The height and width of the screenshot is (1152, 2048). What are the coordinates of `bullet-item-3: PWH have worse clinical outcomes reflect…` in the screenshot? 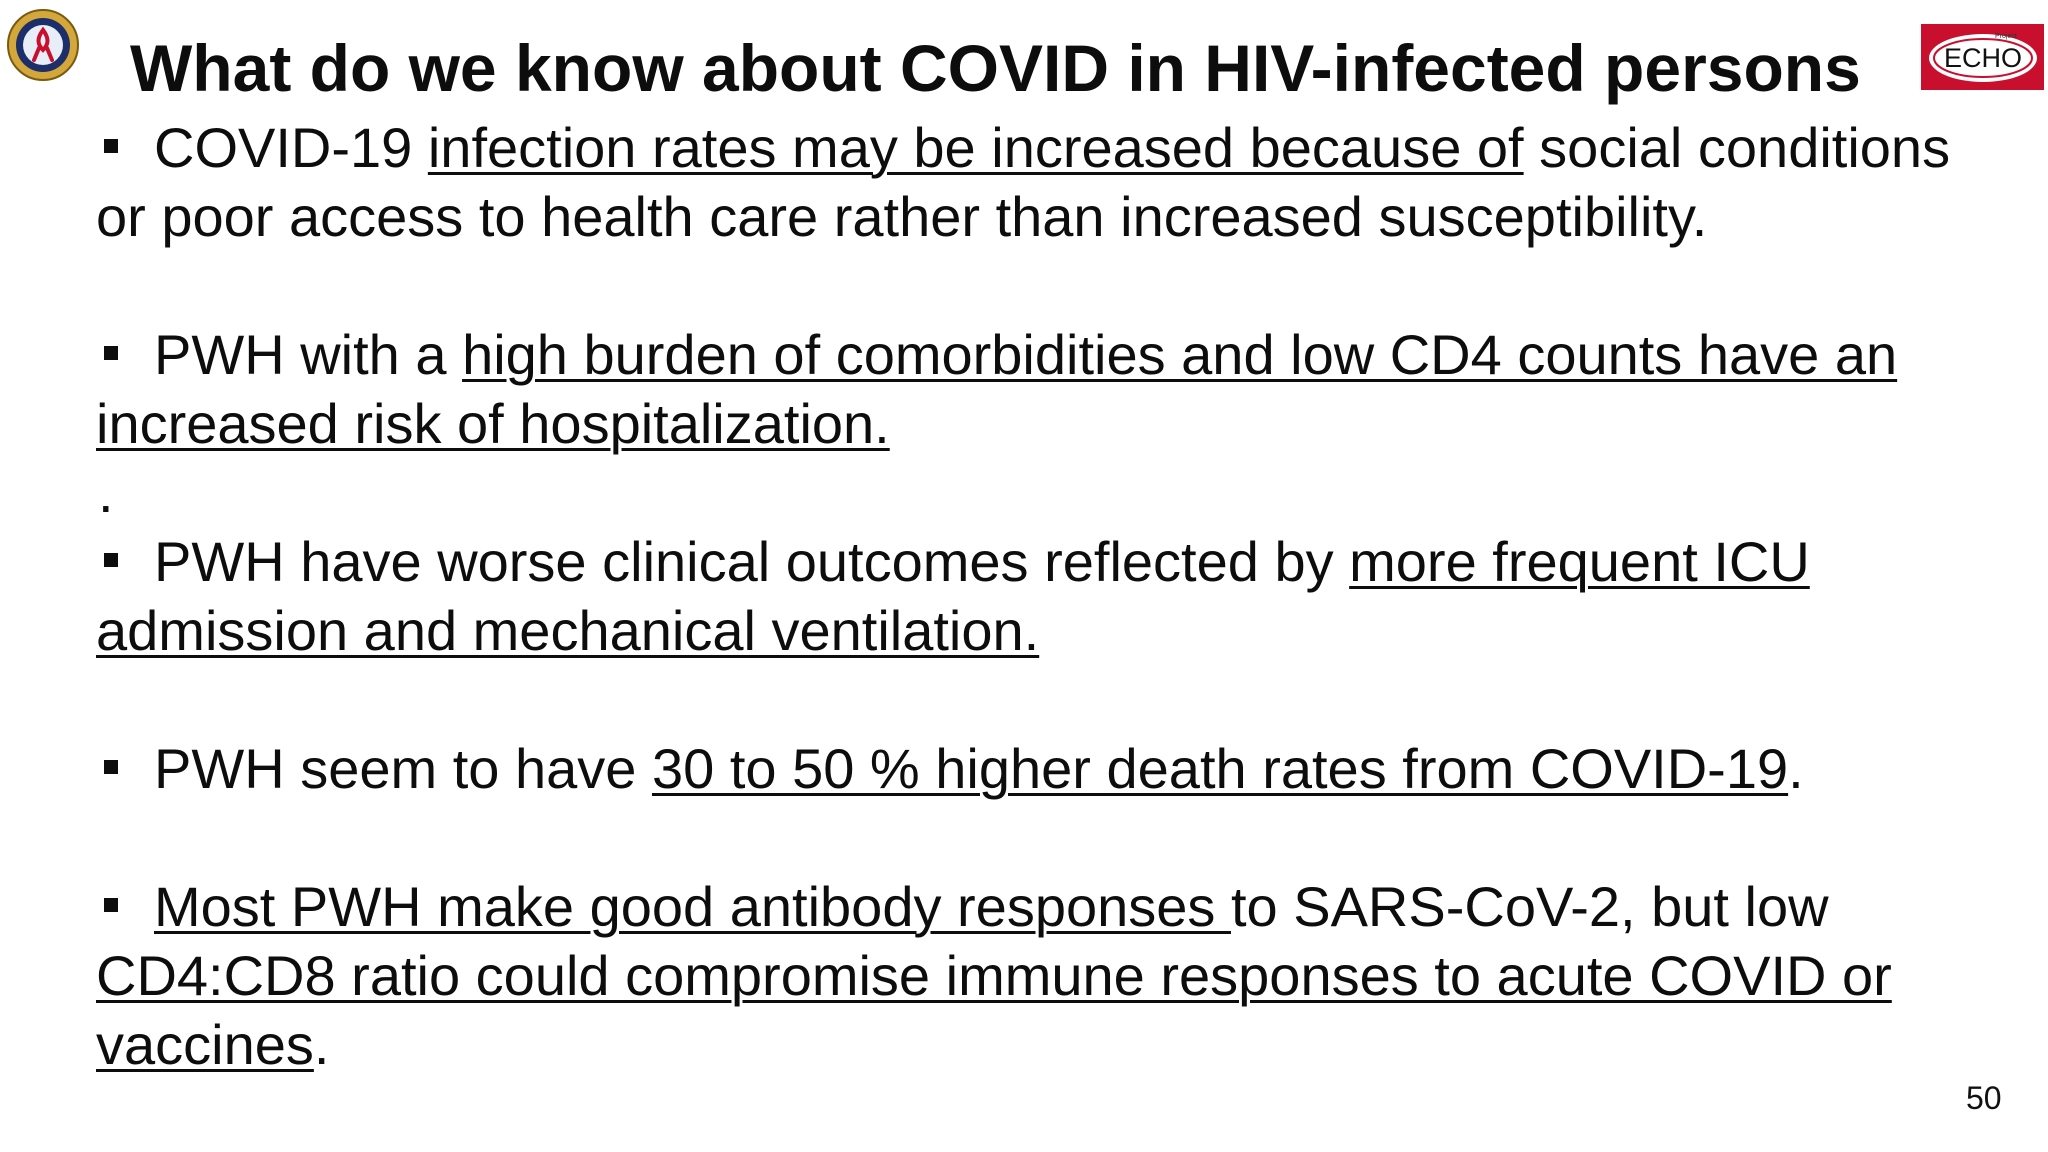 It's located at (1036, 596).